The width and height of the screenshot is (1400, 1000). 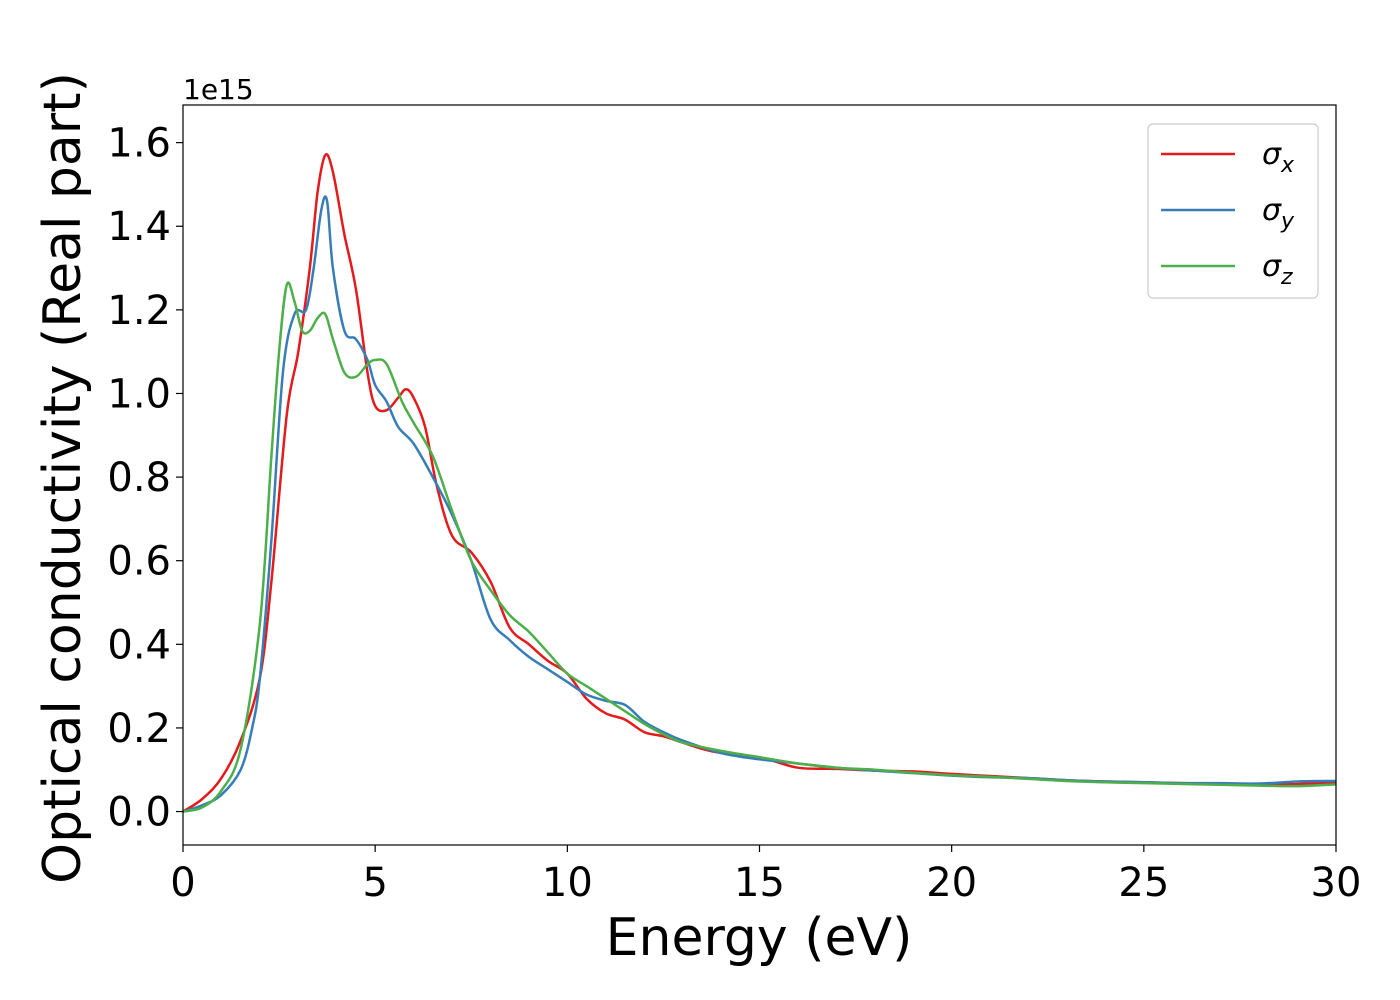 I want to click on legend: σx σy σz, so click(x=1233, y=211).